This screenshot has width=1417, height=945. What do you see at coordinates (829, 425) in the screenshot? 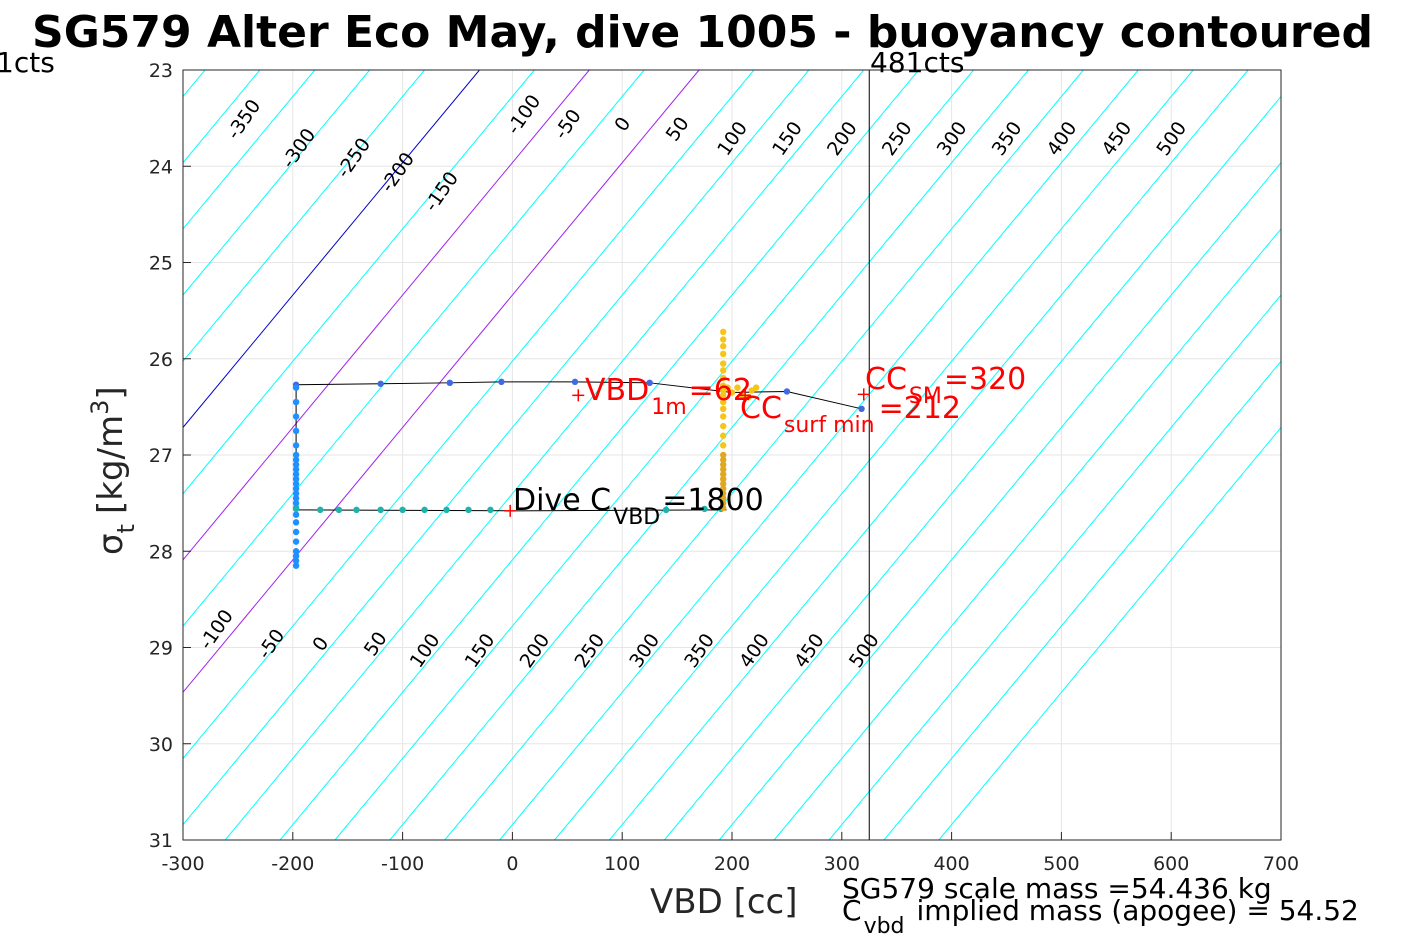
I see `cc-surf-sub: surf min` at bounding box center [829, 425].